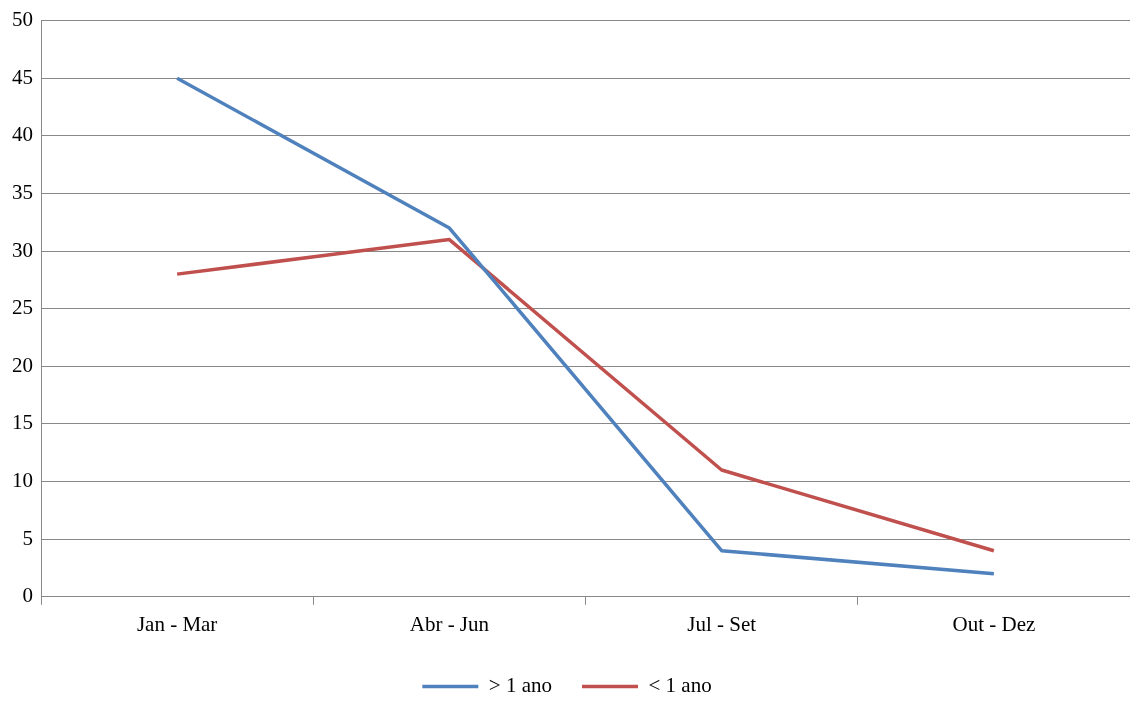 The width and height of the screenshot is (1130, 711). Describe the element at coordinates (22, 19) in the screenshot. I see `y-tick-label: 50` at that location.